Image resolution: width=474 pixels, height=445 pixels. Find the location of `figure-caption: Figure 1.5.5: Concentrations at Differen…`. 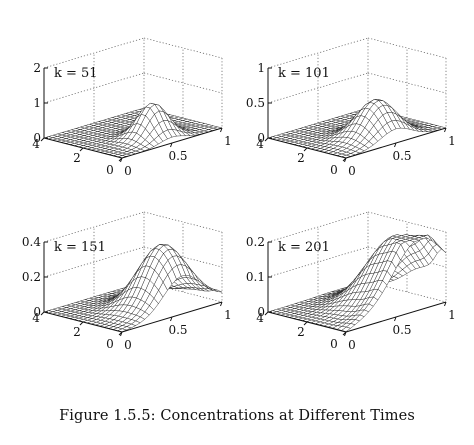

figure-caption: Figure 1.5.5: Concentrations at Differen… is located at coordinates (237, 416).